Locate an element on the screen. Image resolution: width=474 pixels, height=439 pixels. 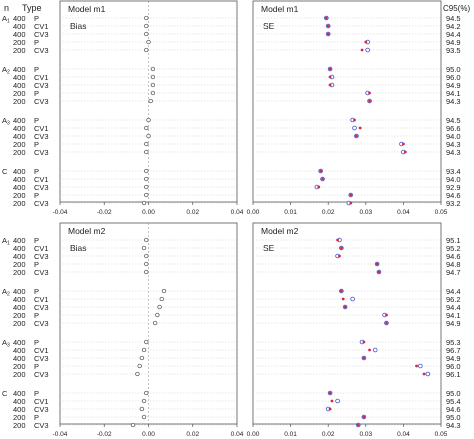
bias-axis-tick-label: -0.02 is located at coordinates (104, 434).